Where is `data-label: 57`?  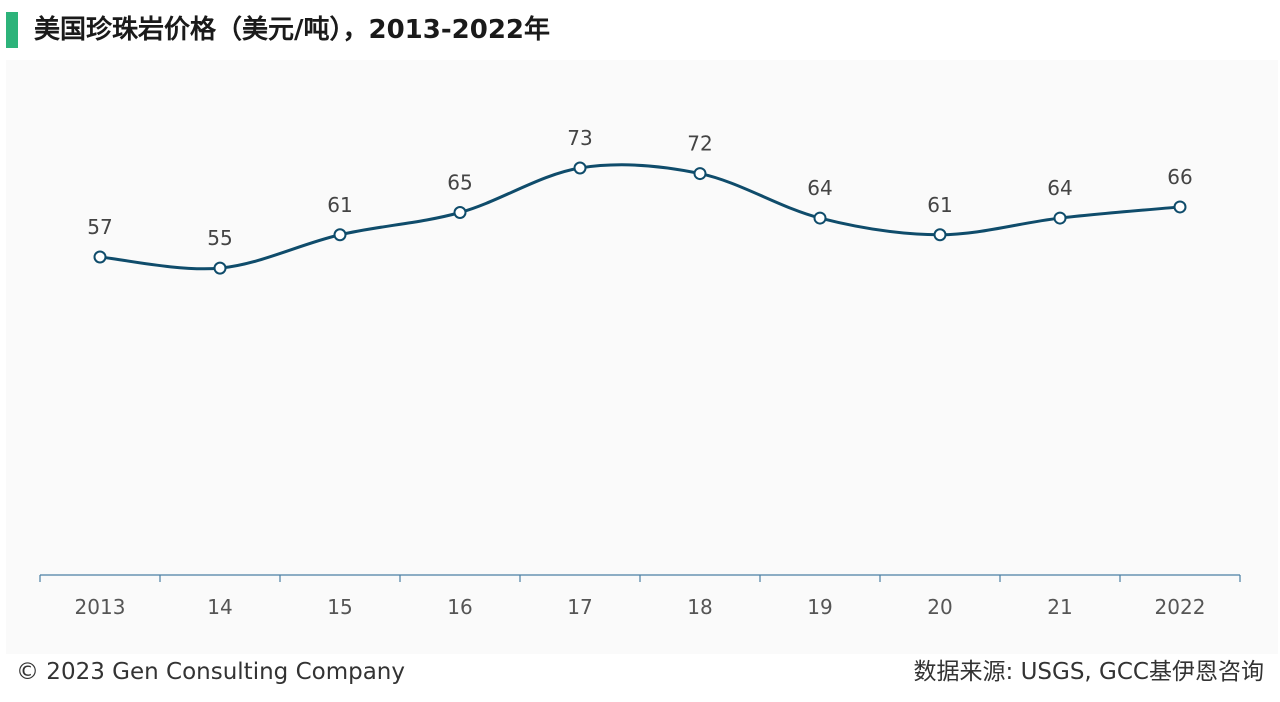 data-label: 57 is located at coordinates (99, 227).